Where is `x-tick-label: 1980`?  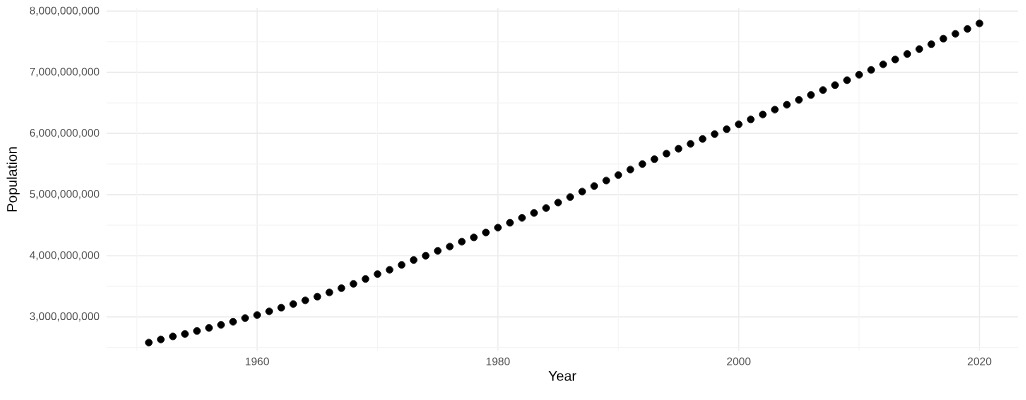 x-tick-label: 1980 is located at coordinates (498, 361).